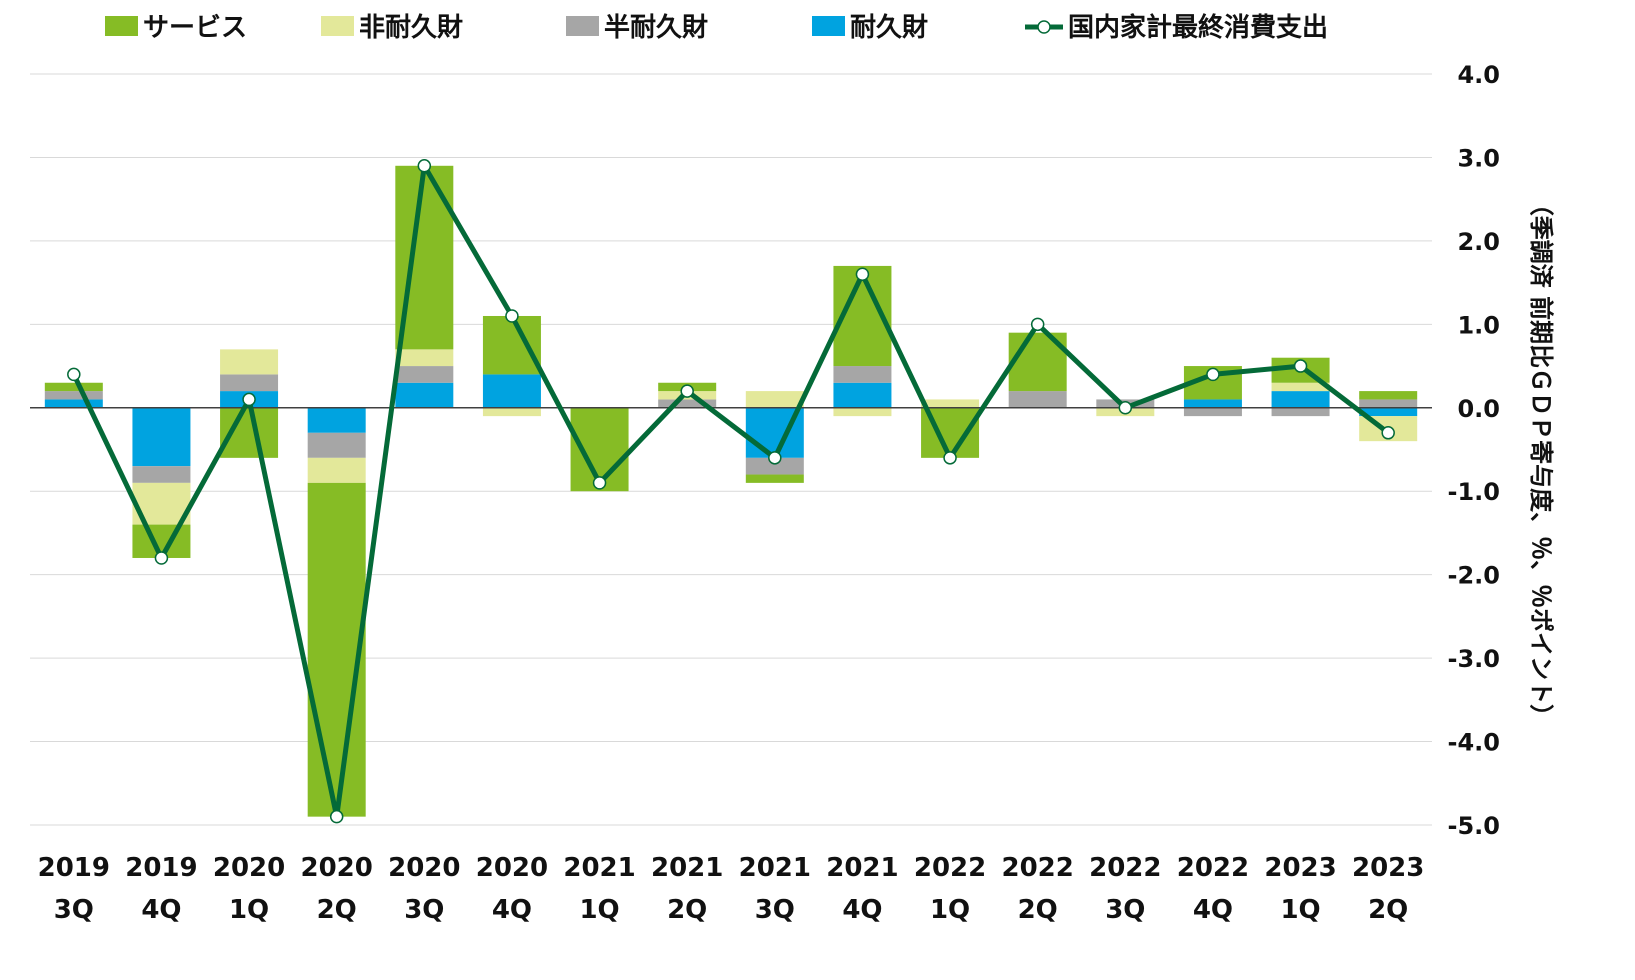 The image size is (1635, 980). Describe the element at coordinates (195, 28) in the screenshot. I see `legend-label: サービス` at that location.